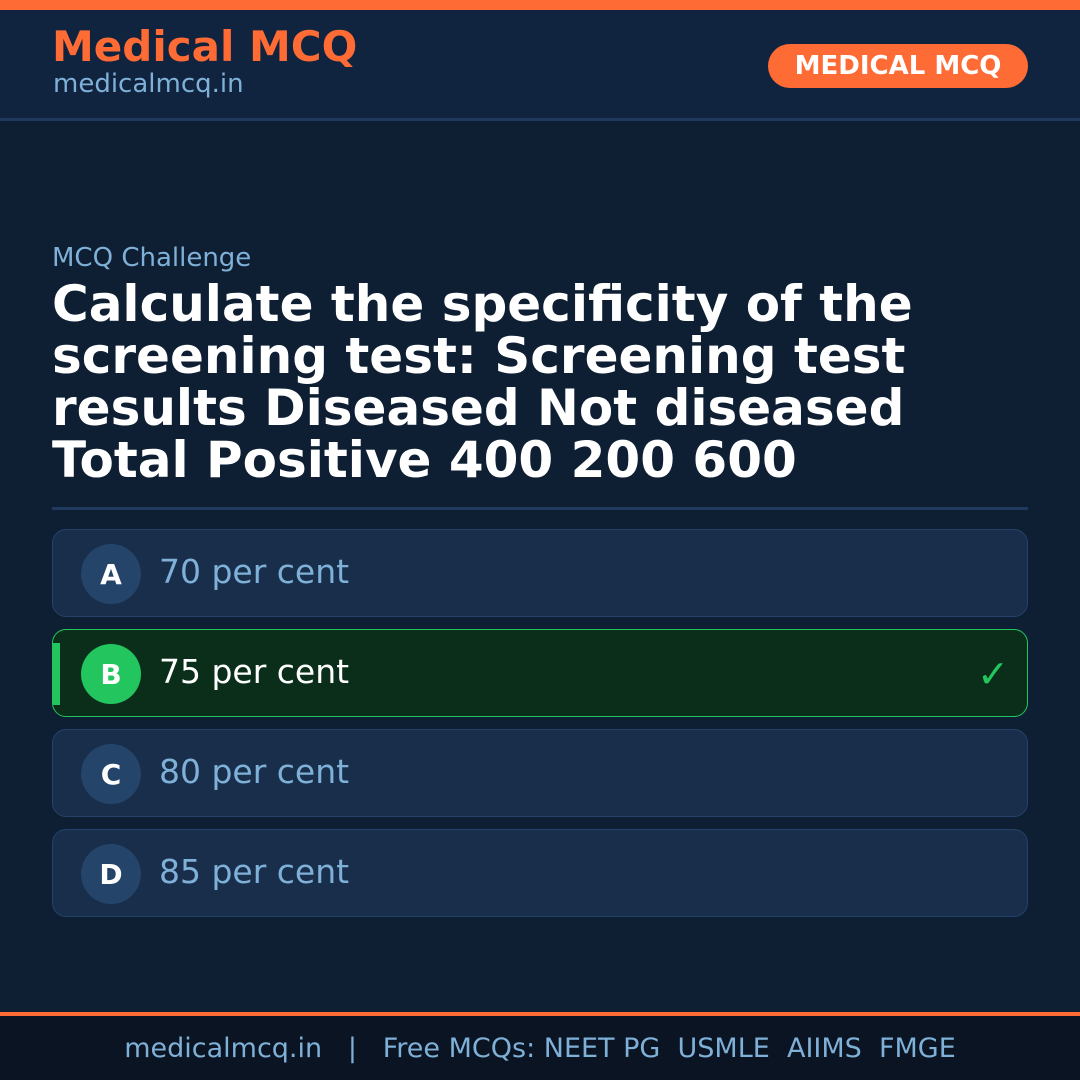 This screenshot has width=1080, height=1080. I want to click on site-url: medicalmcq.in, so click(148, 84).